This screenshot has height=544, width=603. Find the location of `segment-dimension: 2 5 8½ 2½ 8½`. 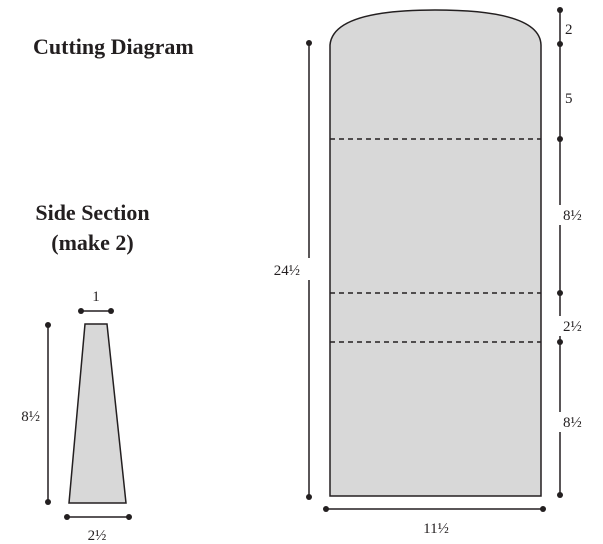

segment-dimension: 2 5 8½ 2½ 8½ is located at coordinates (573, 252).